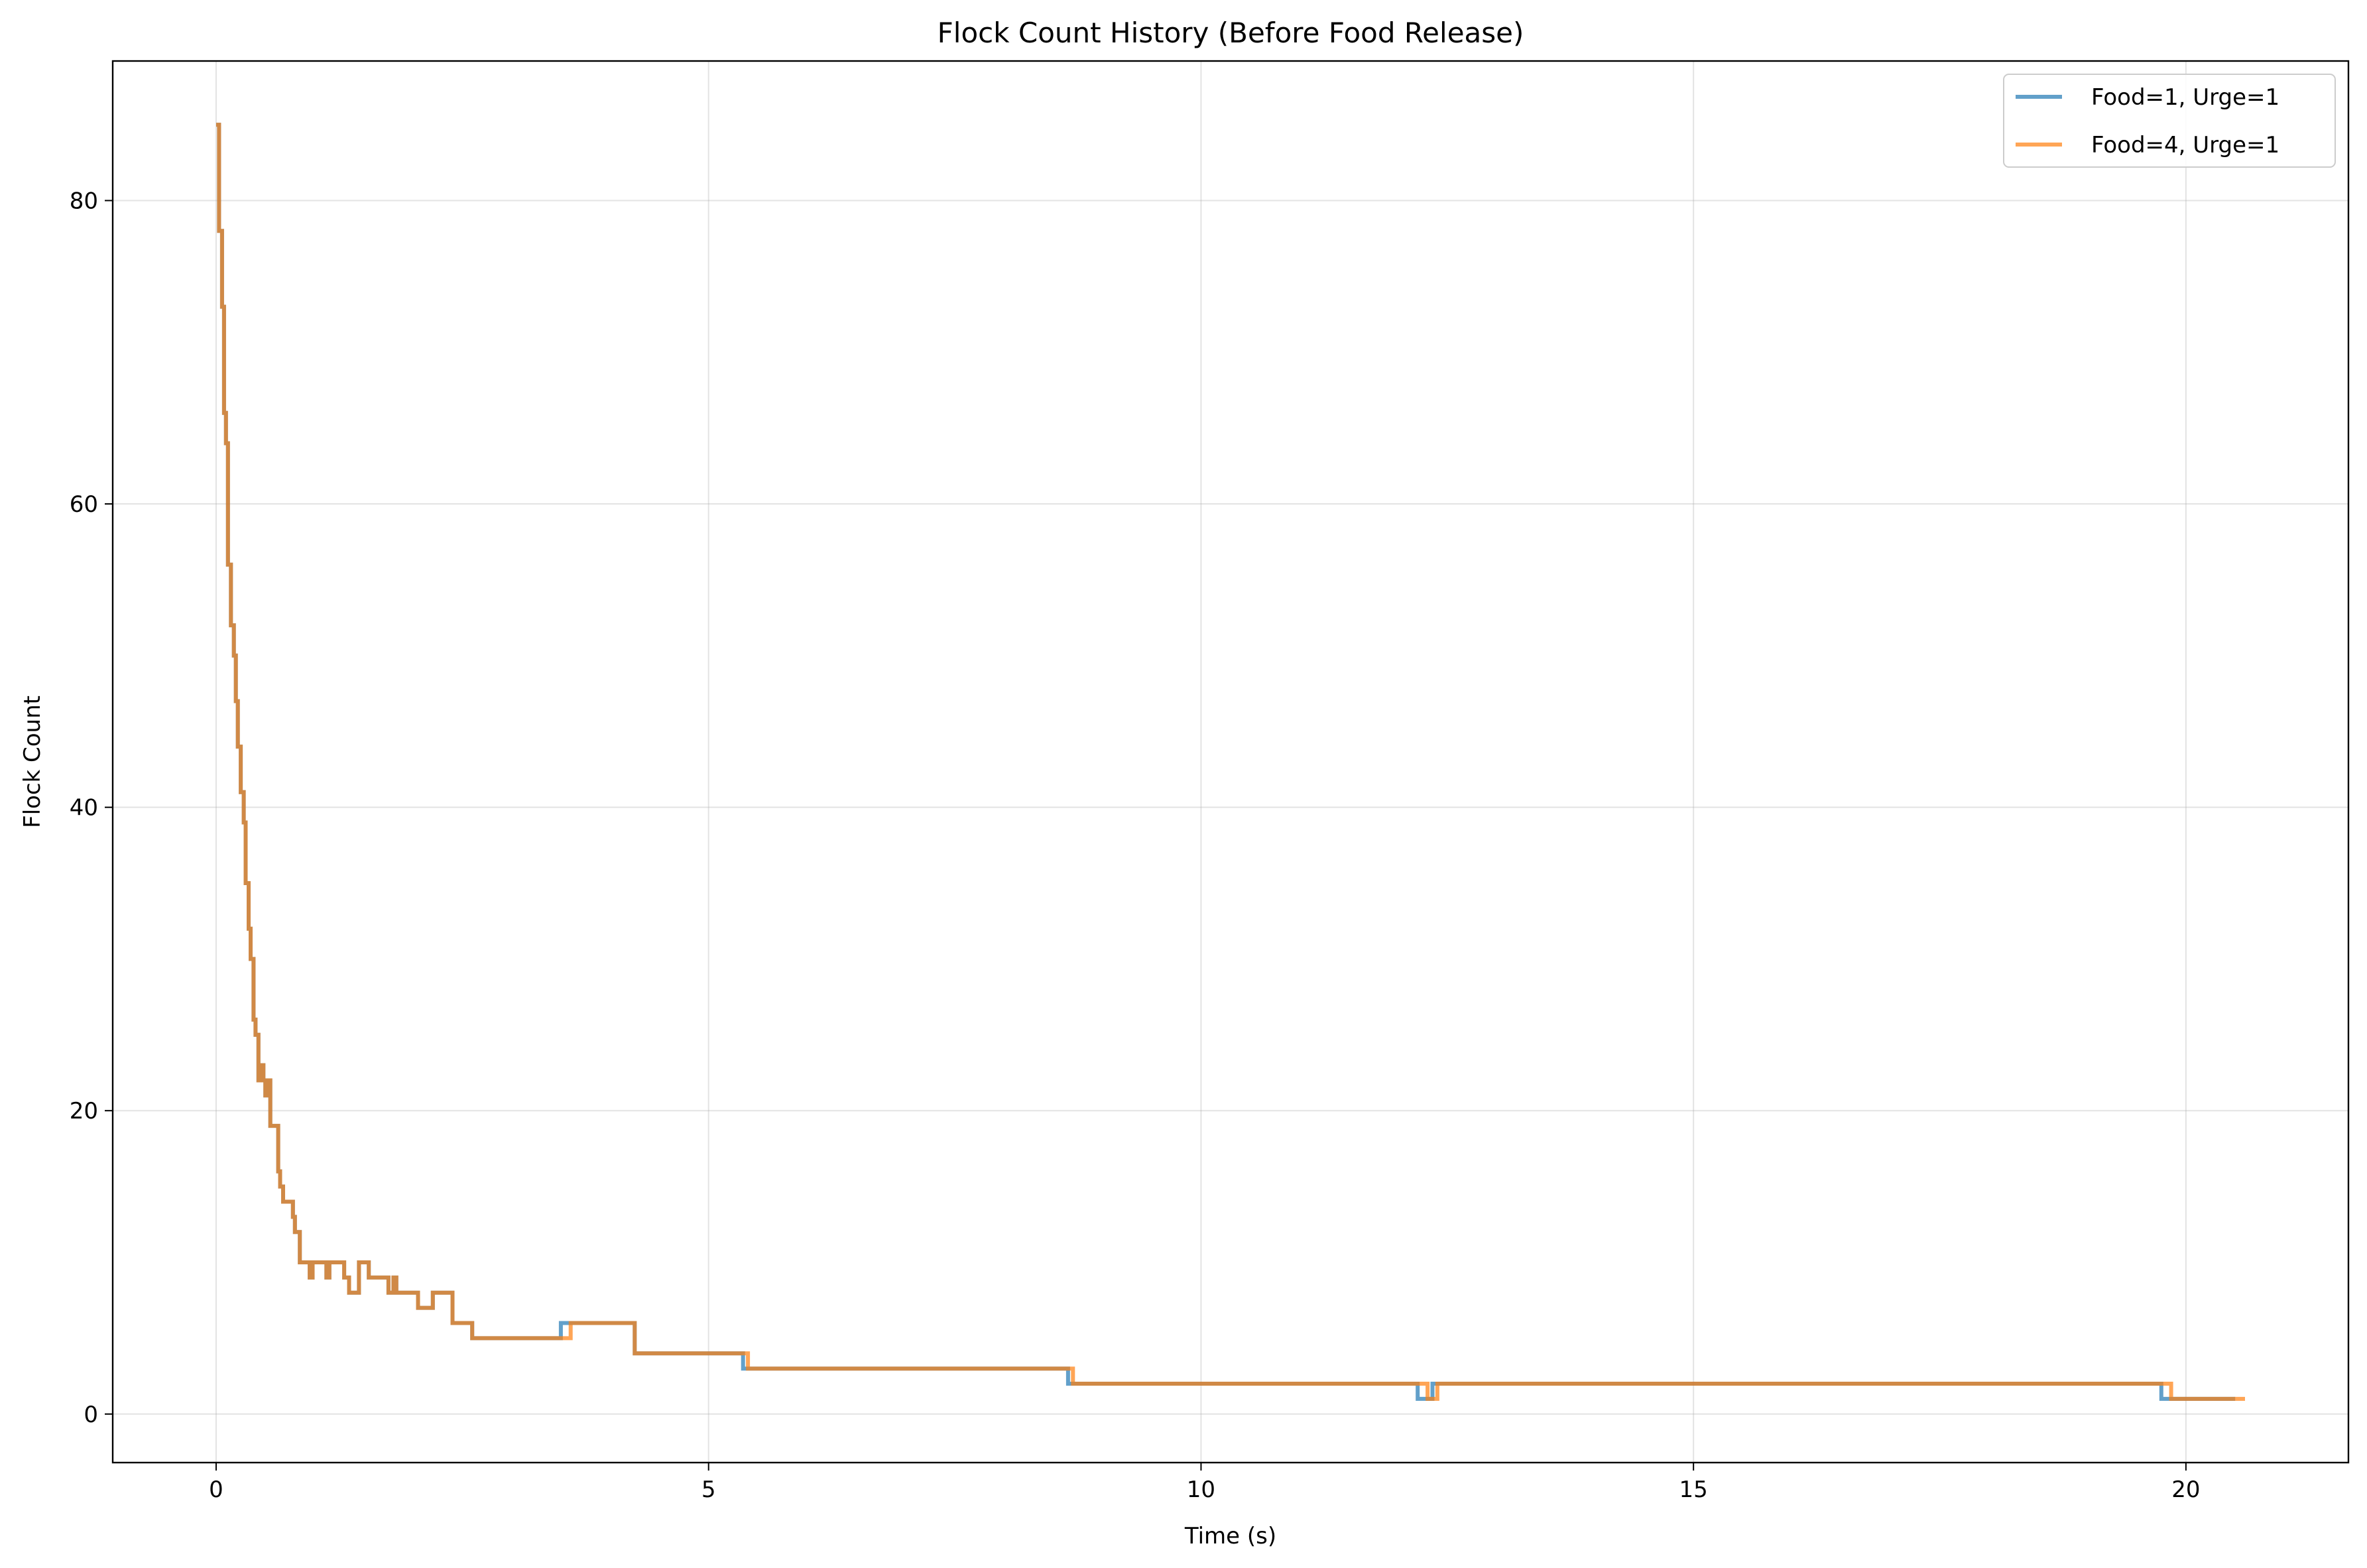  I want to click on legend-box, so click(2169, 121).